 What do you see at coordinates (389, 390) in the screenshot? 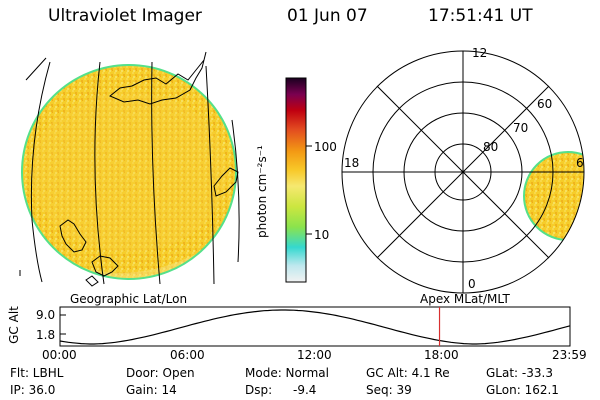
I see `info-seq: Seq: 39` at bounding box center [389, 390].